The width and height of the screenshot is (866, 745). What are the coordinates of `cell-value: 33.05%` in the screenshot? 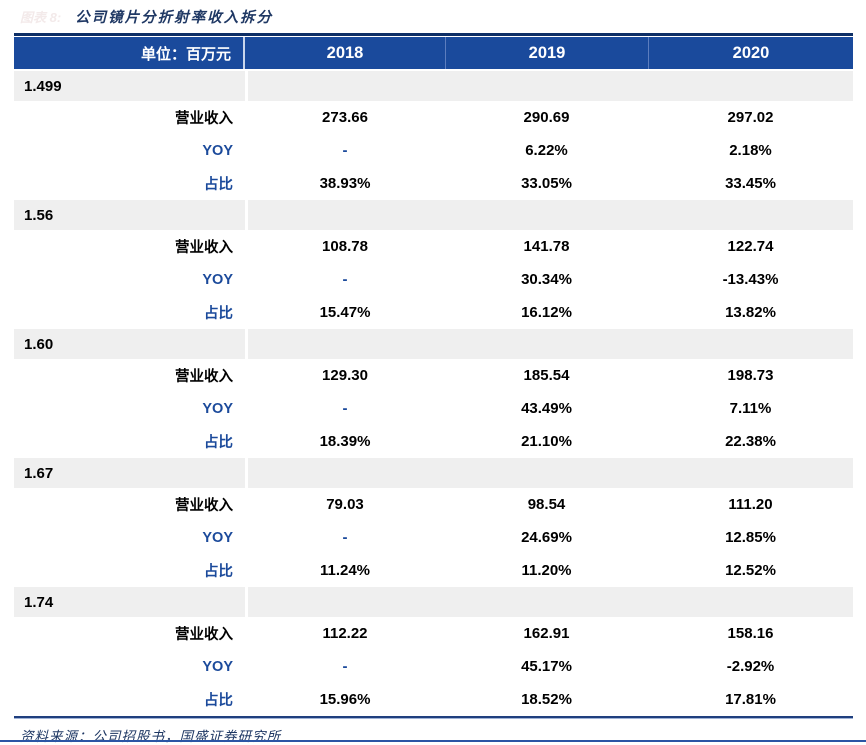 It's located at (546, 183).